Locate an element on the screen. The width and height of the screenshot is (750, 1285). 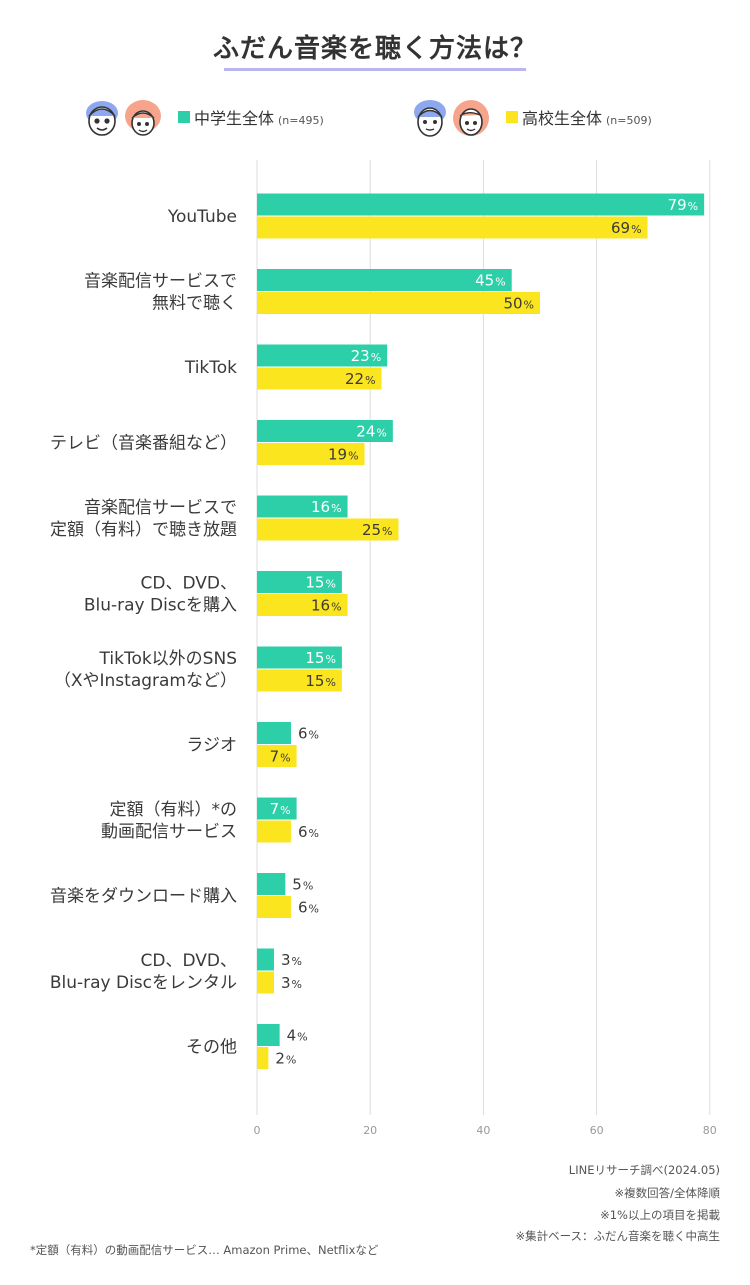
value-label-high: 19% is located at coordinates (343, 455).